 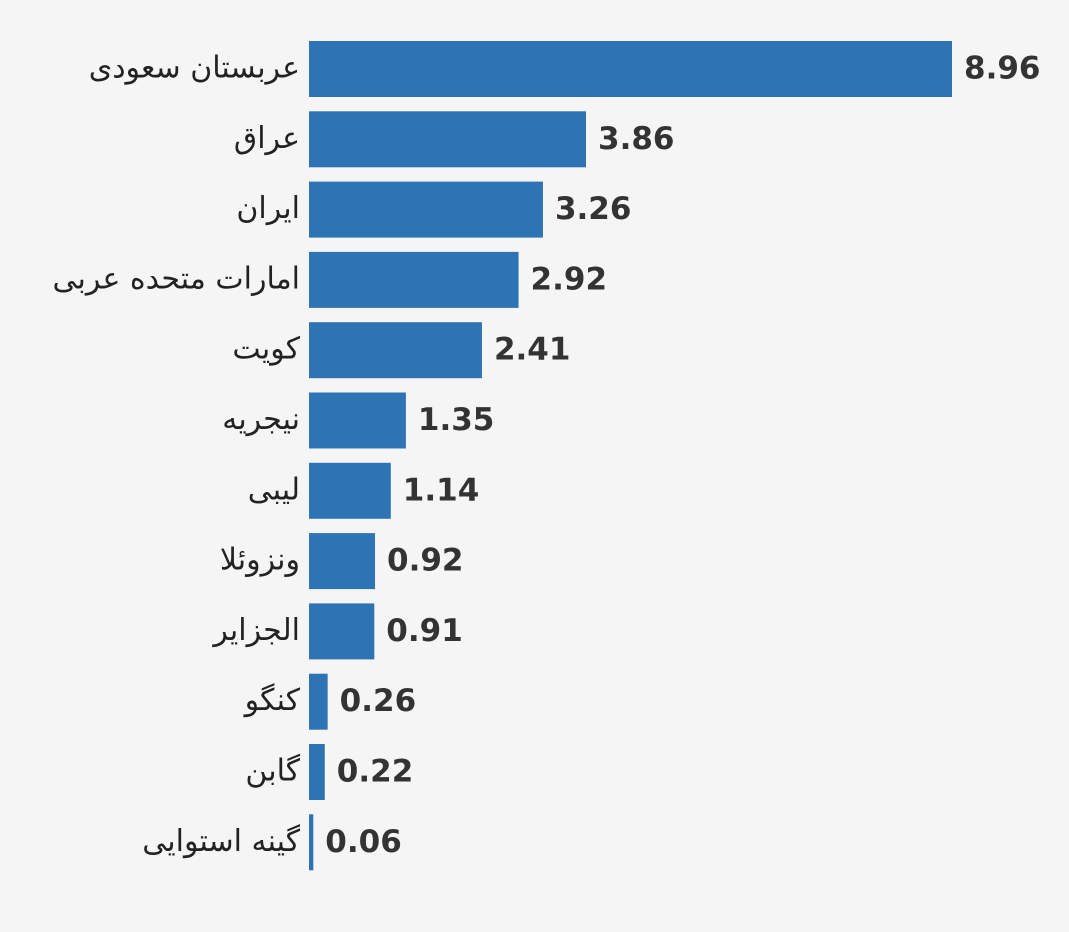 What do you see at coordinates (593, 209) in the screenshot?
I see `value-label: 3.26` at bounding box center [593, 209].